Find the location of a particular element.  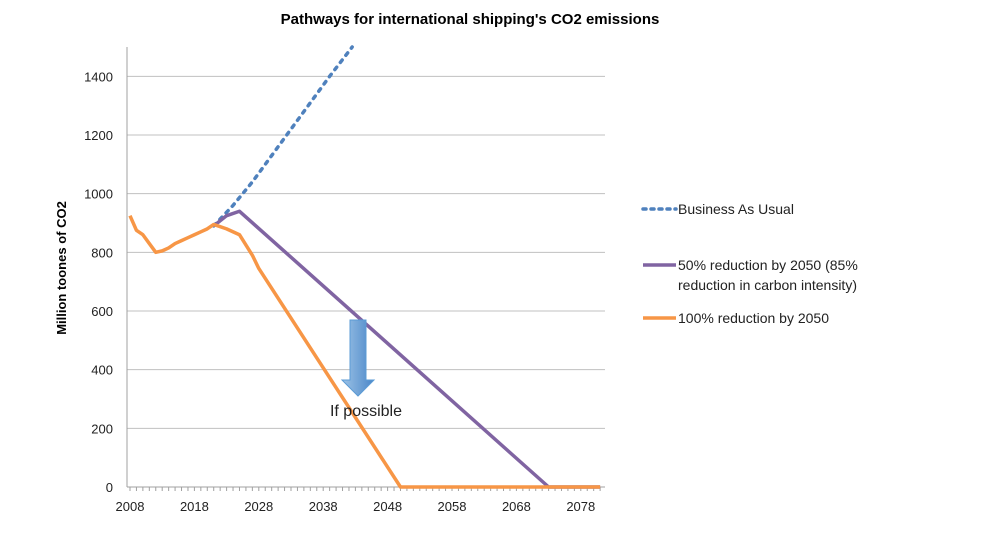

y-tick-label: 800 is located at coordinates (102, 252).